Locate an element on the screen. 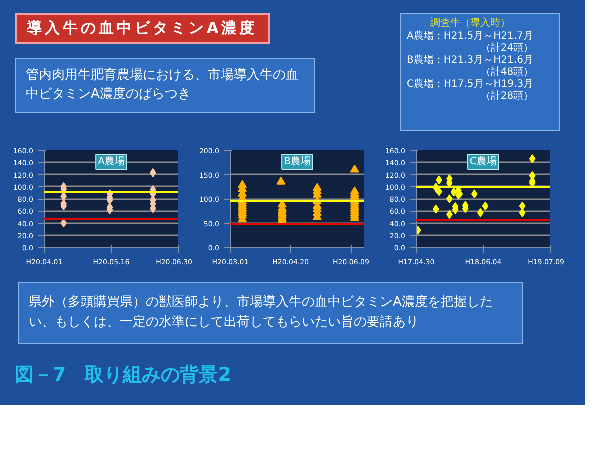 Image resolution: width=605 pixels, height=454 pixels. text: C農場 is located at coordinates (483, 162).